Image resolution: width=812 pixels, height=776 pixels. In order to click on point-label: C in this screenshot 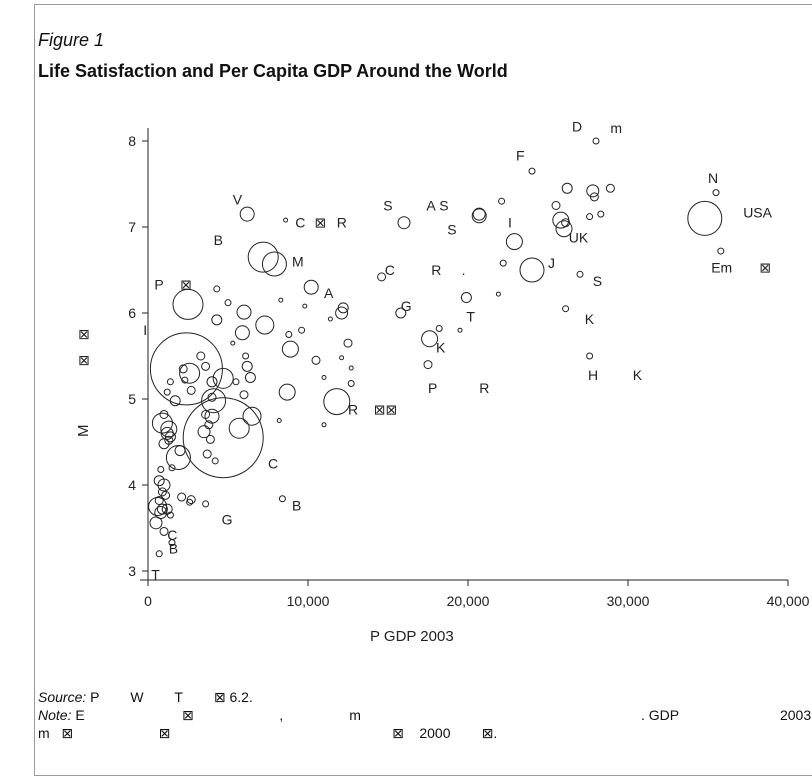, I will do `click(172, 535)`.